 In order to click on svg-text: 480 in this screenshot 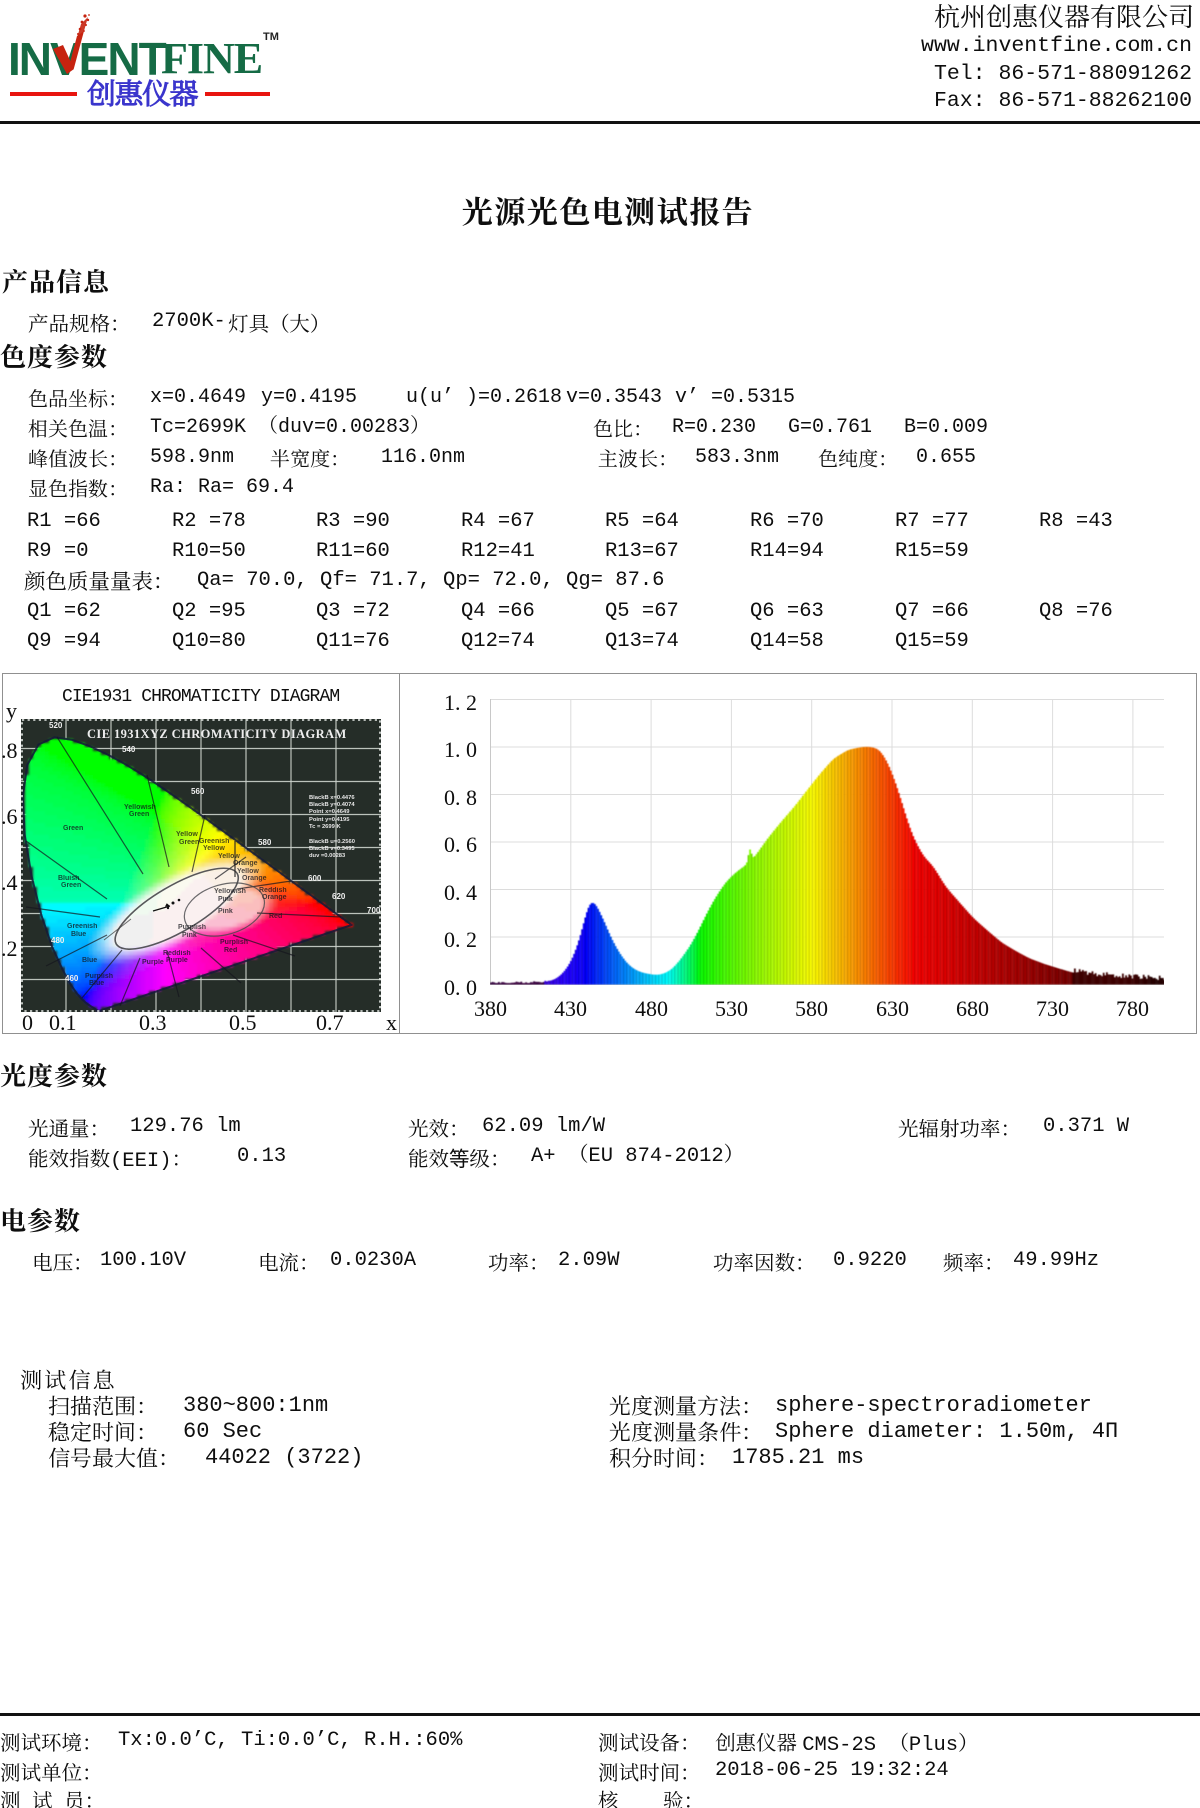, I will do `click(58, 940)`.